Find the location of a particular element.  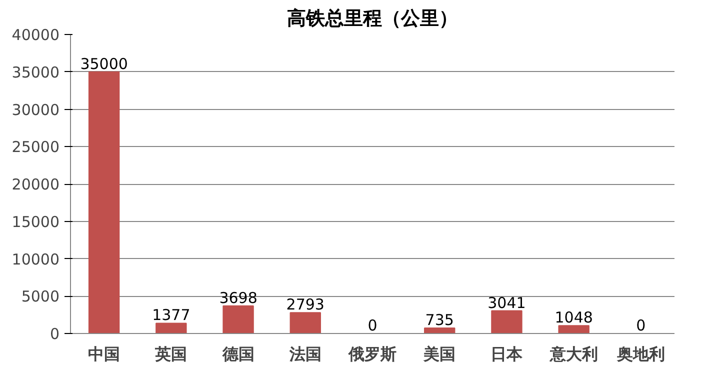

x-tick-label: 奥地利 is located at coordinates (640, 354).